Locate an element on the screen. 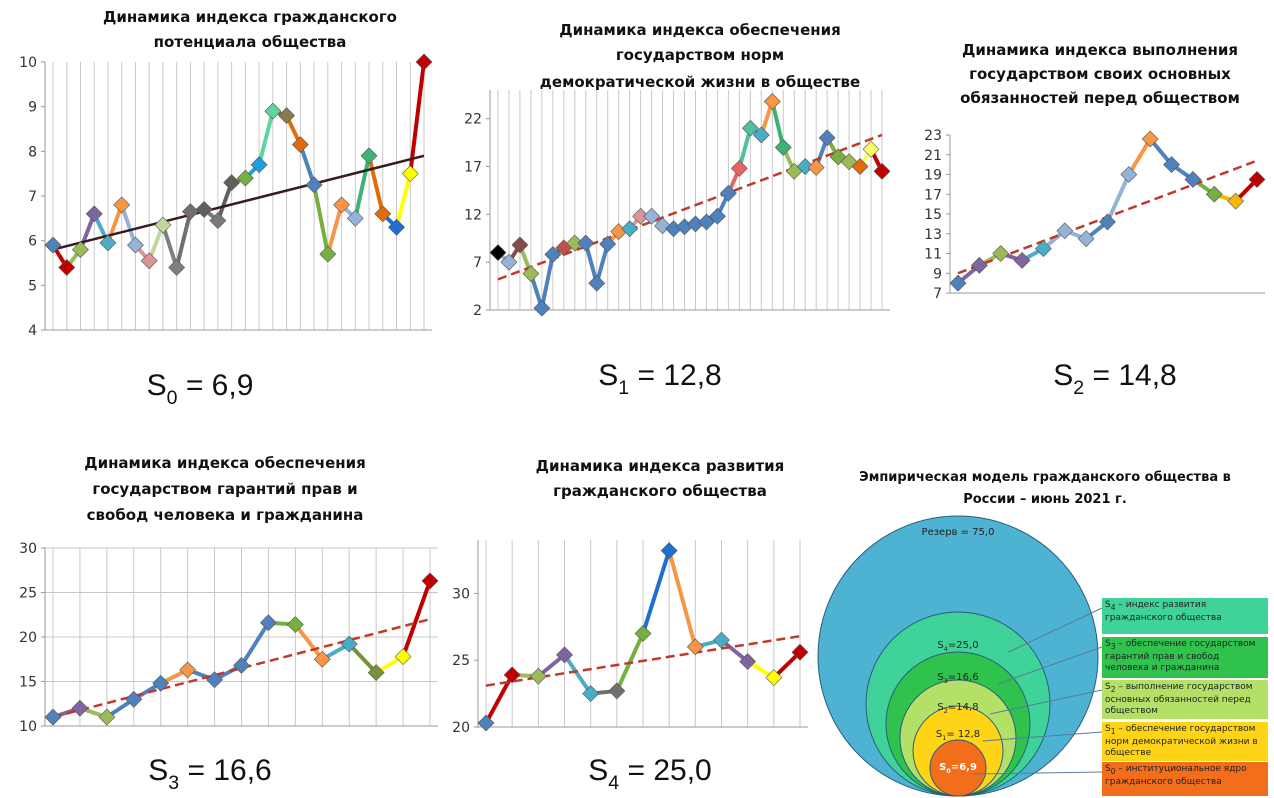 The width and height of the screenshot is (1274, 798). chart-title: Динамика индекса обеспечения is located at coordinates (225, 463).